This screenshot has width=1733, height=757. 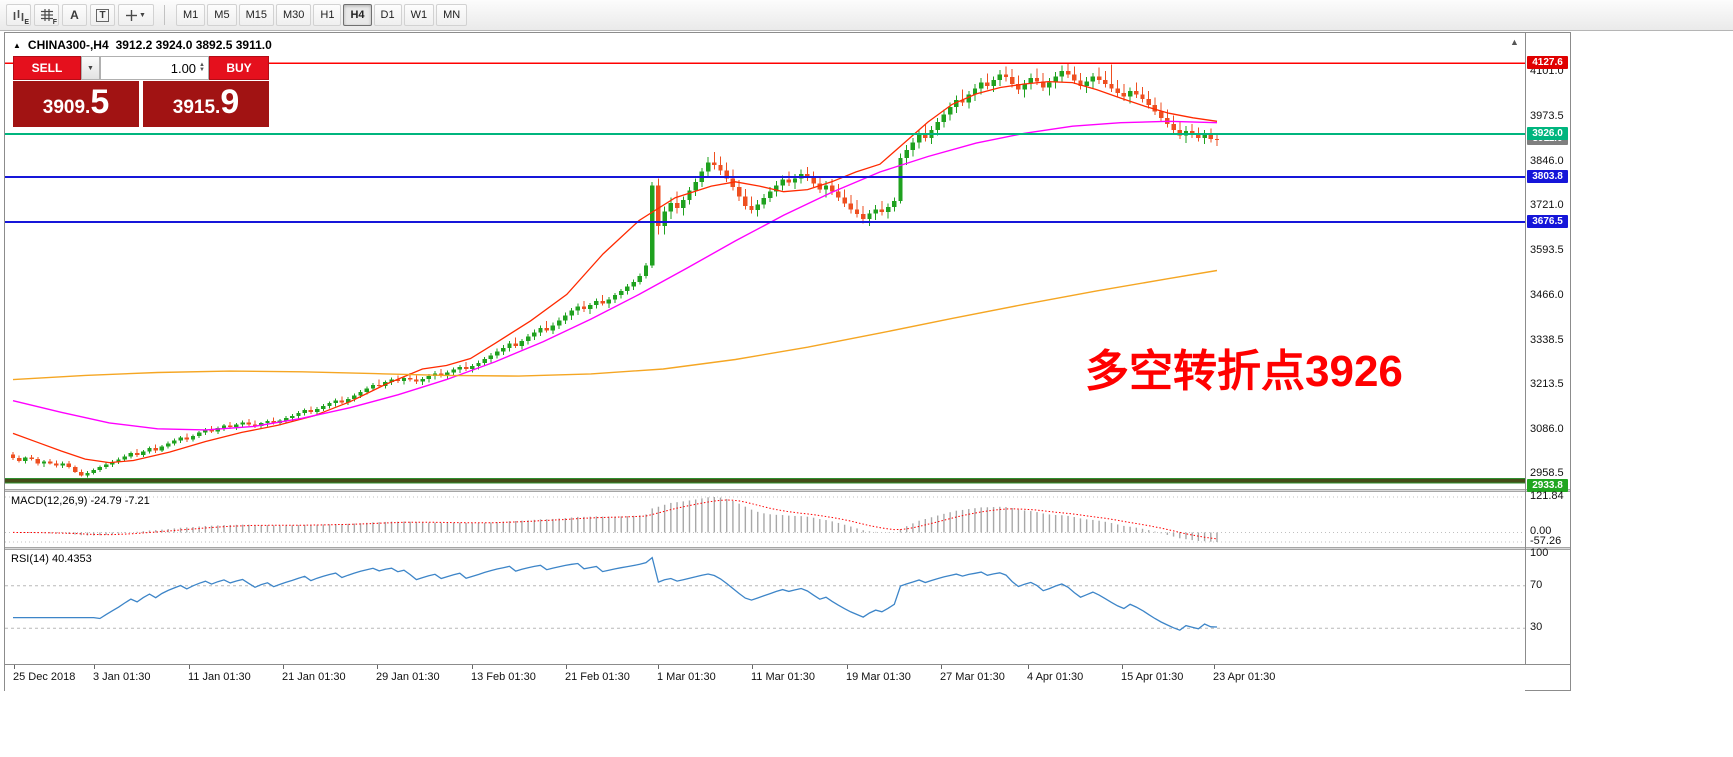 I want to click on price-tag: 2933.8, so click(x=1547, y=486).